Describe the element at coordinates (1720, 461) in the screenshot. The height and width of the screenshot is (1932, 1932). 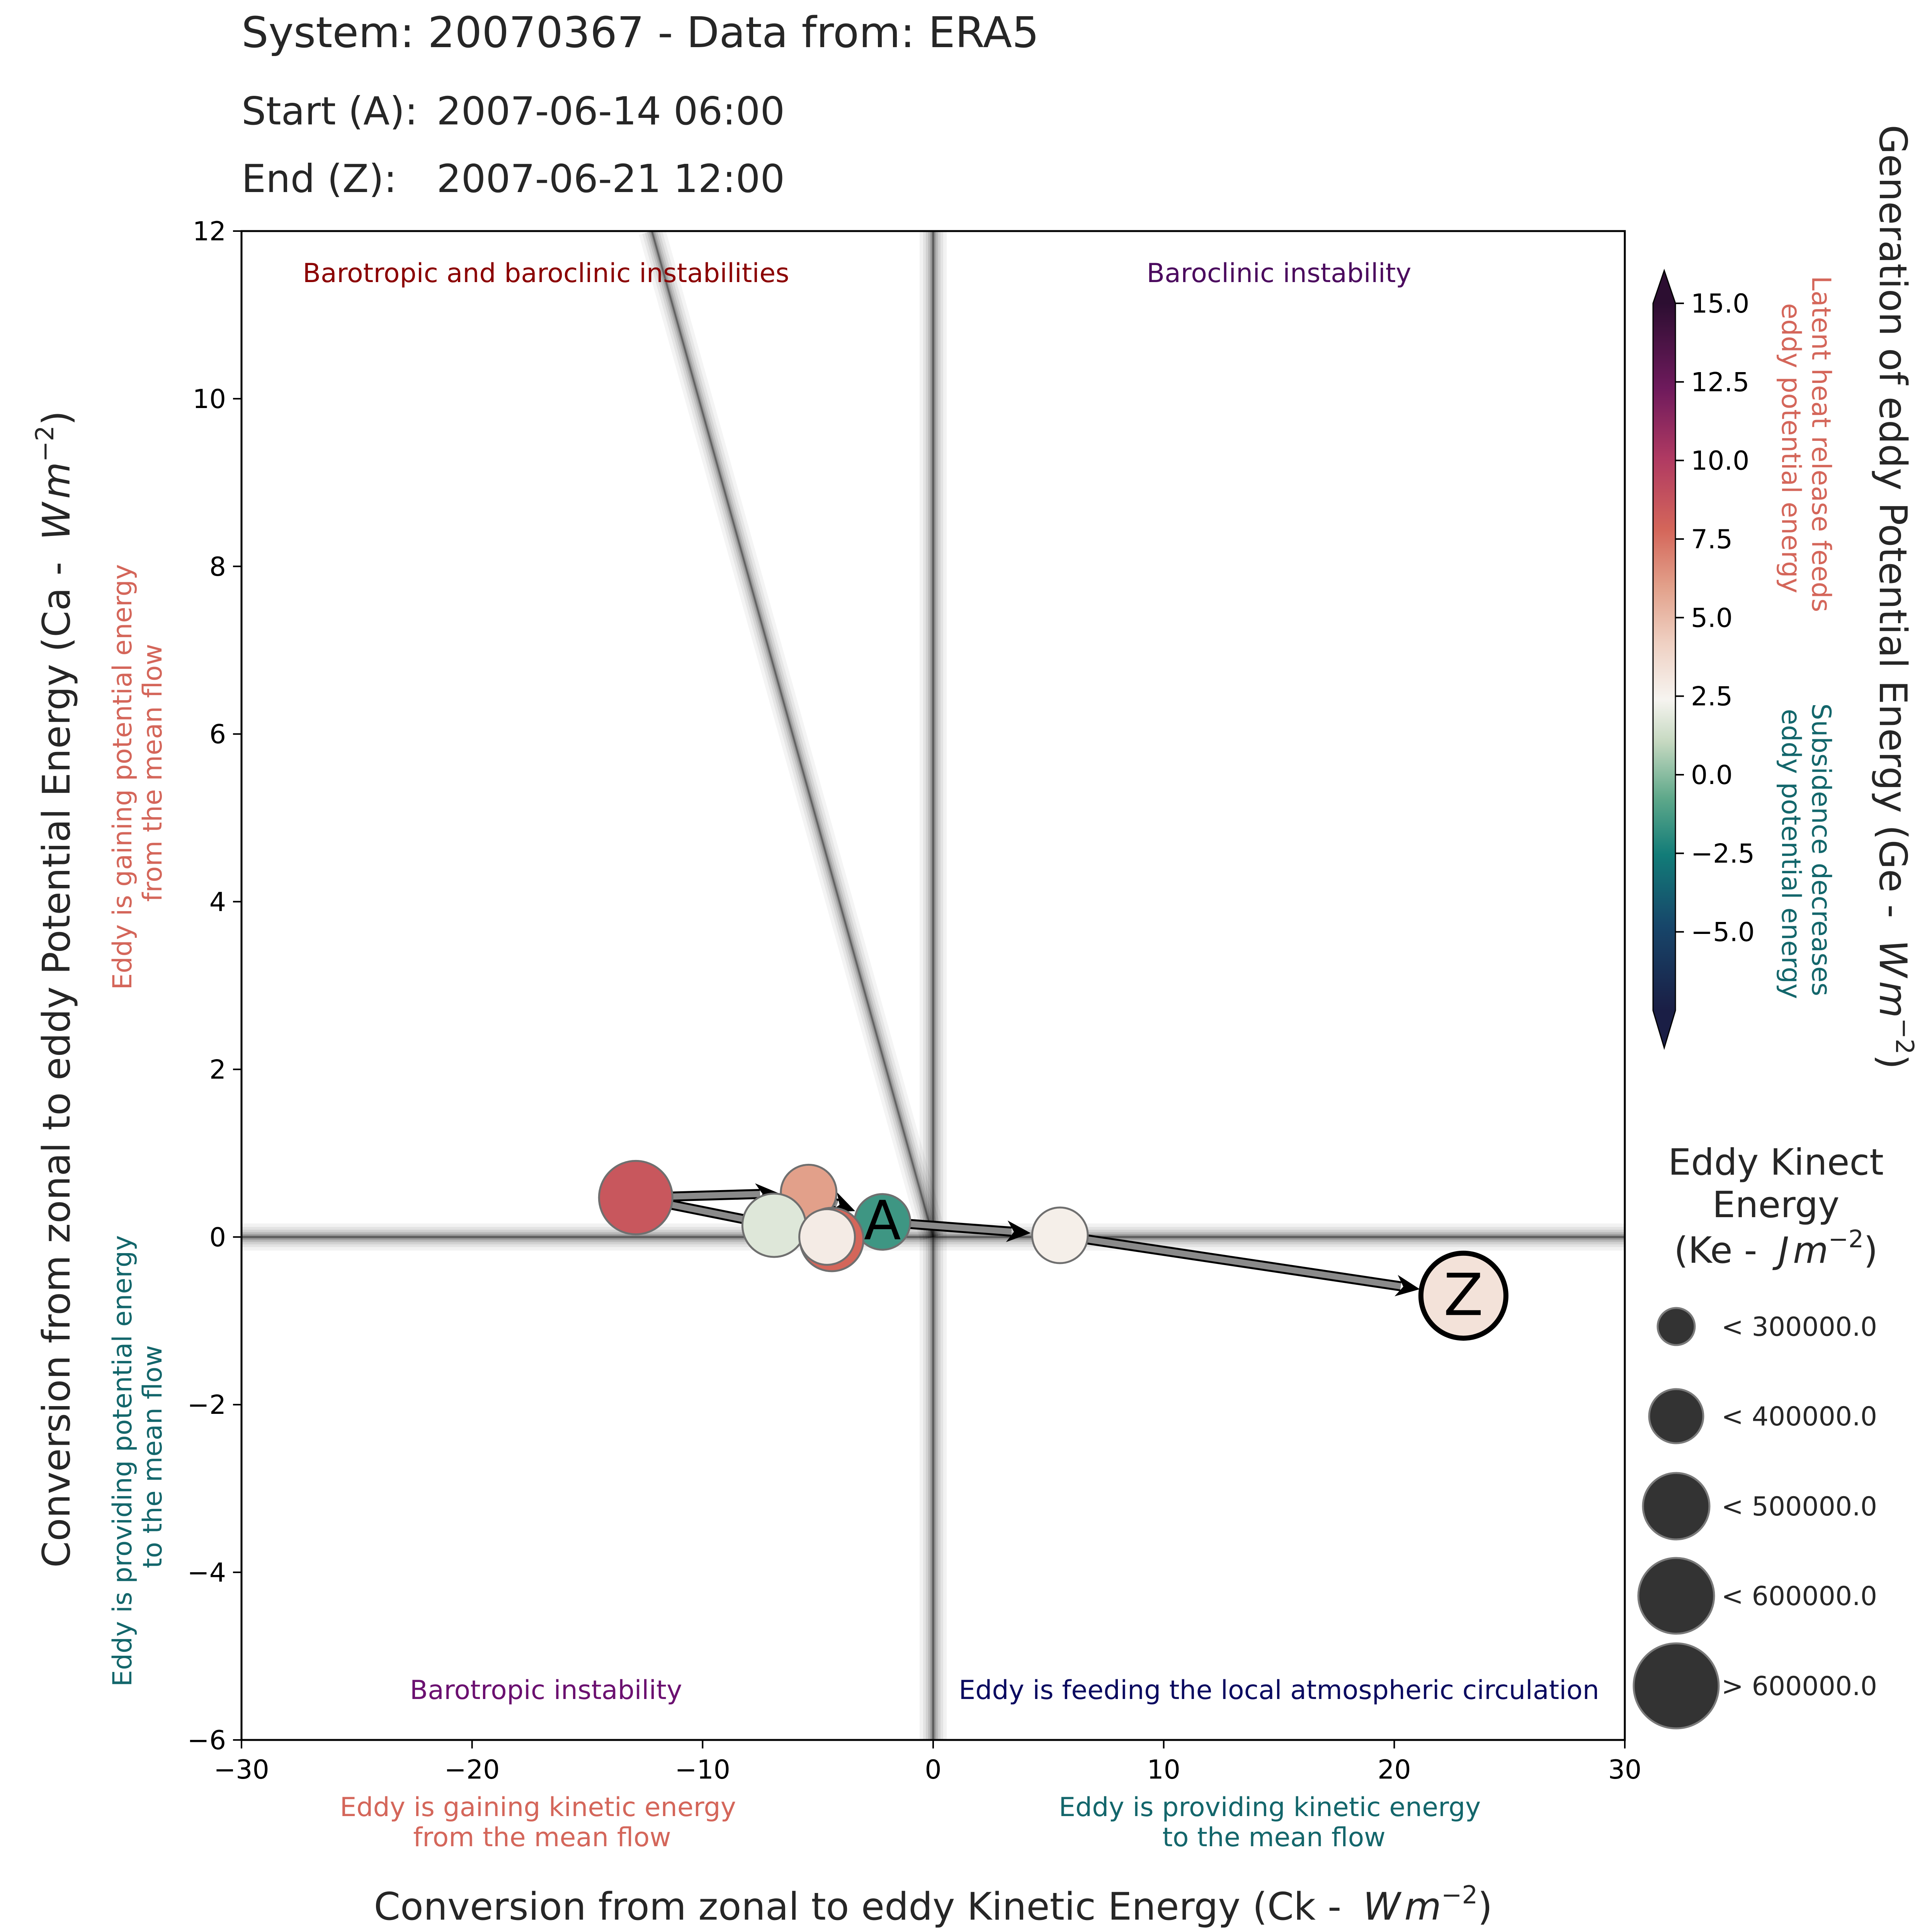
I see `colorbar-tick-label: 10.0` at that location.